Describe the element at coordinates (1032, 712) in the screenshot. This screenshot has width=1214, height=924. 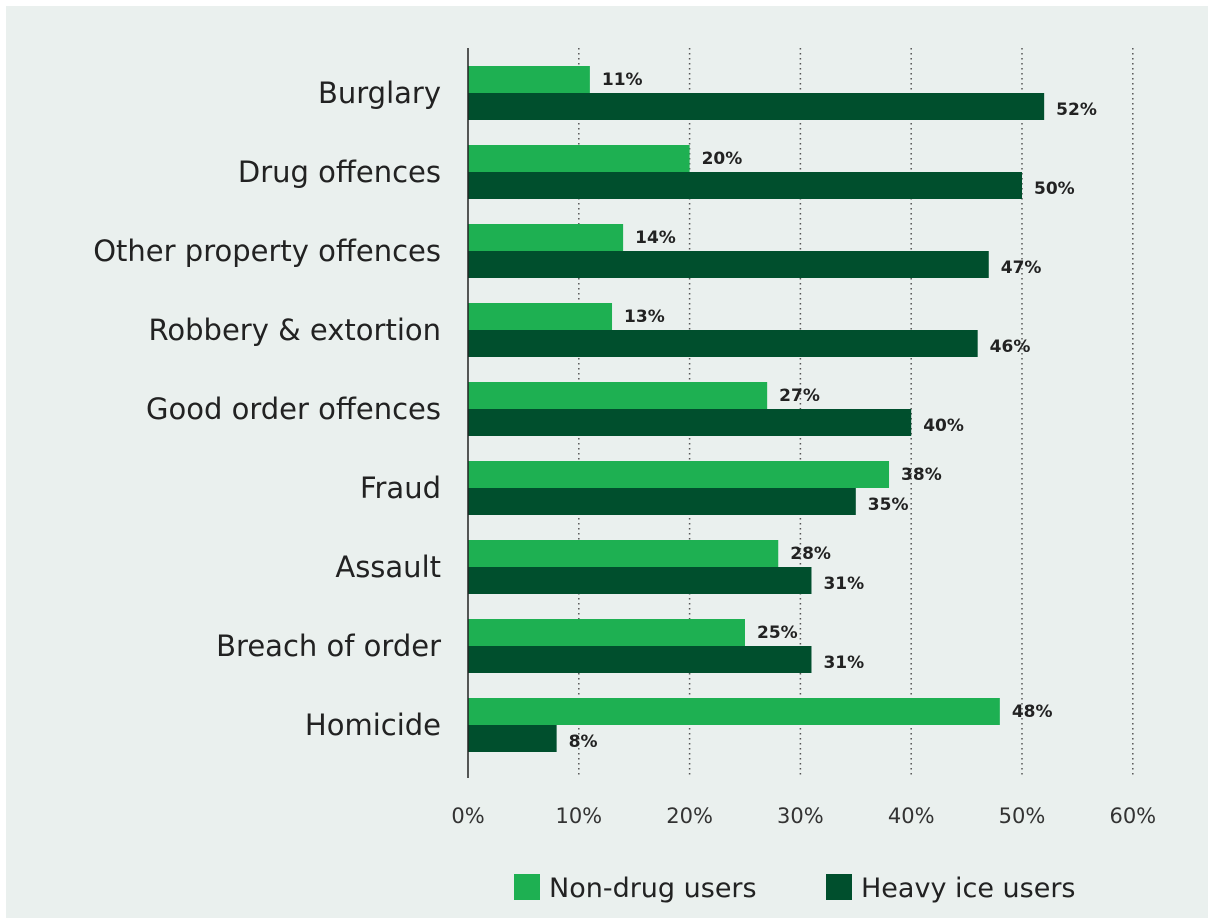
I see `data-label: 48%` at that location.